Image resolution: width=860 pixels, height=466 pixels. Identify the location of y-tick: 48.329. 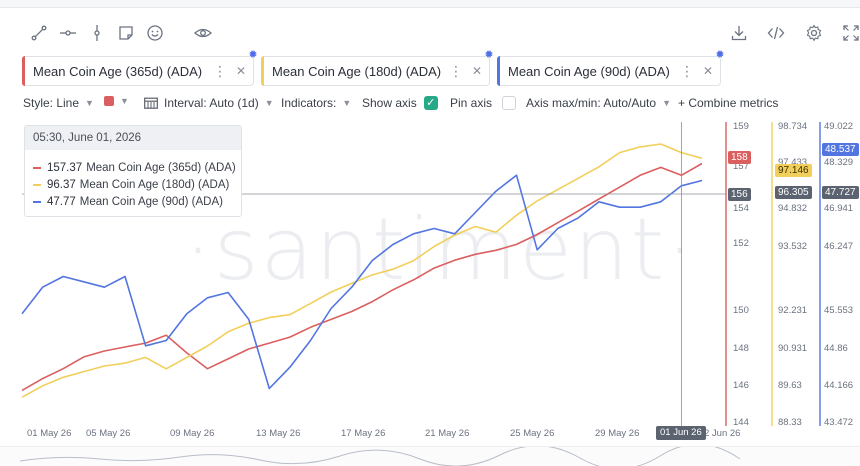
(839, 162).